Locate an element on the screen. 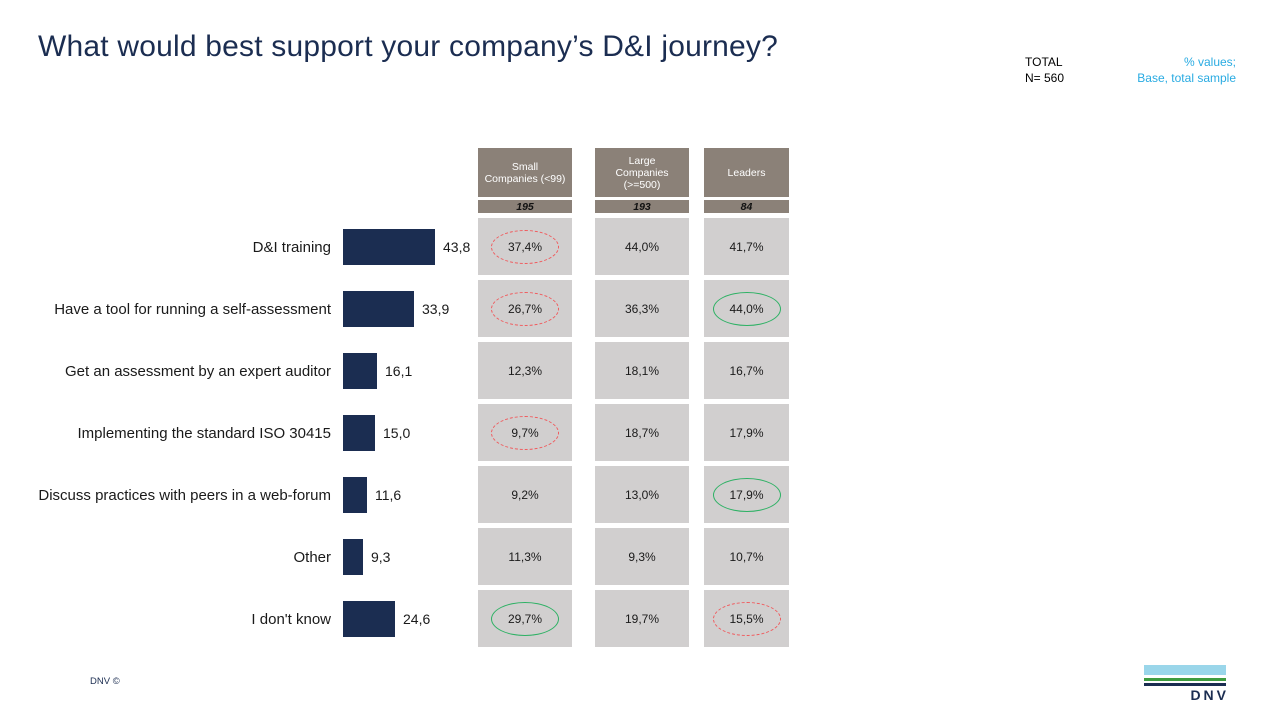  chart-row: D&I training 43,8 is located at coordinates (235, 247).